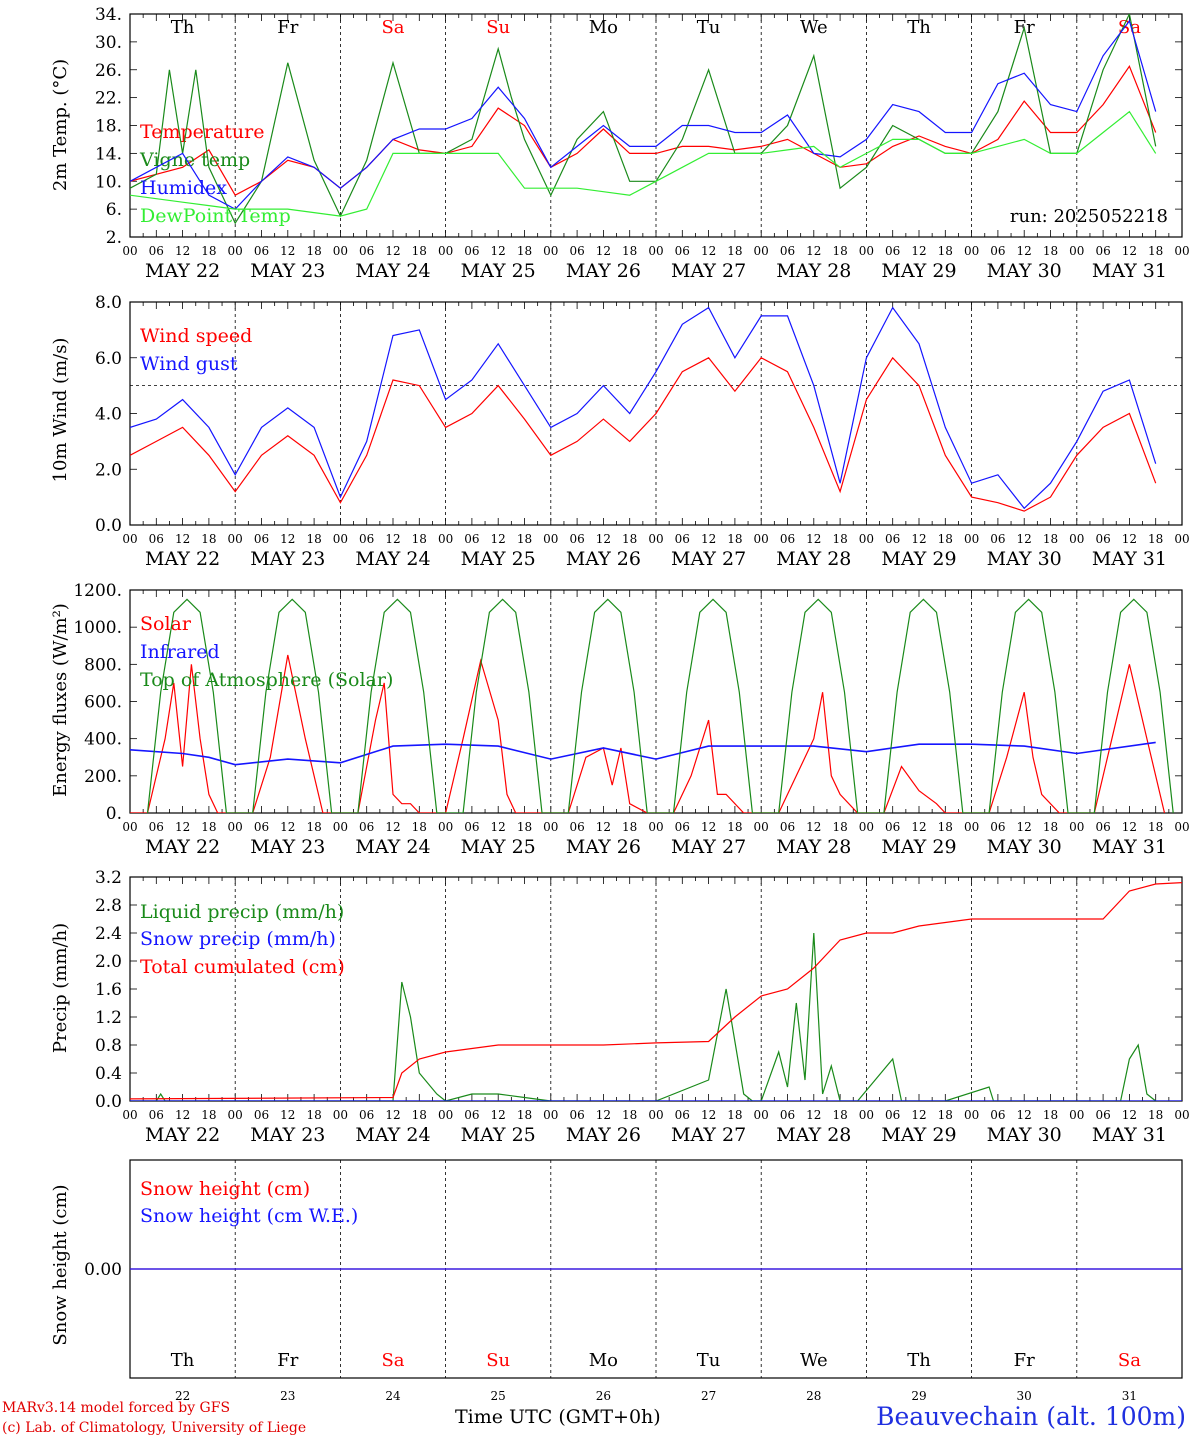  Describe the element at coordinates (108, 1074) in the screenshot. I see `y-tick-label: 0.4` at that location.